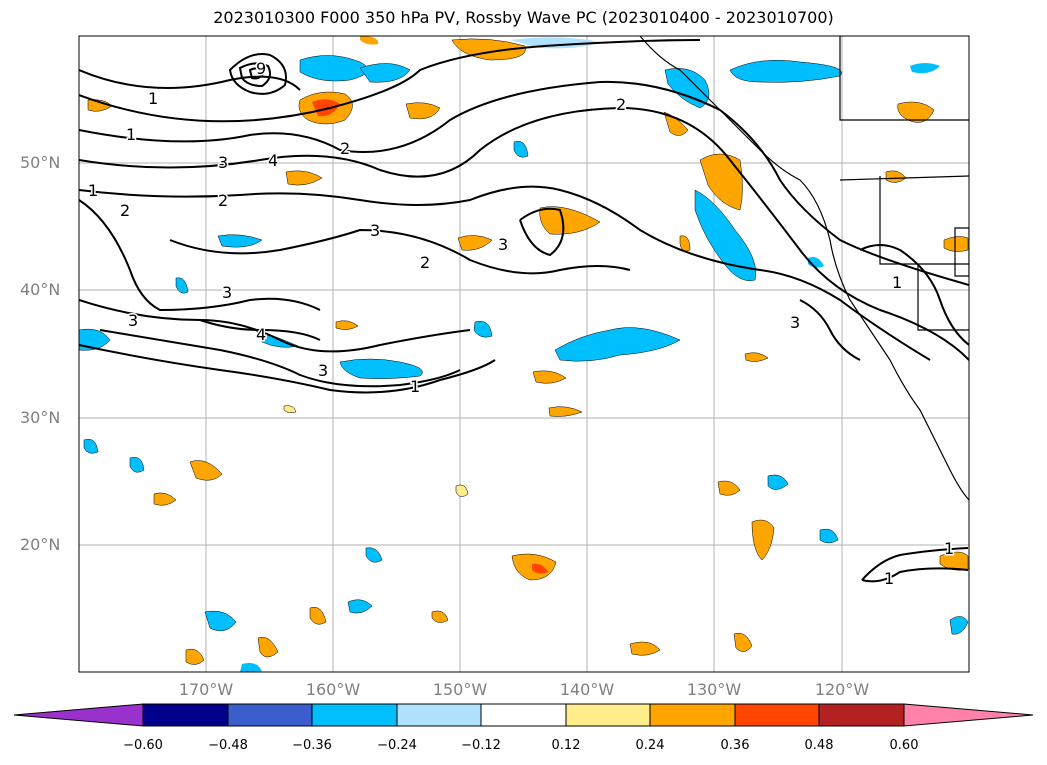 The width and height of the screenshot is (1047, 765). Describe the element at coordinates (40, 289) in the screenshot. I see `lat-label: 40°N` at that location.